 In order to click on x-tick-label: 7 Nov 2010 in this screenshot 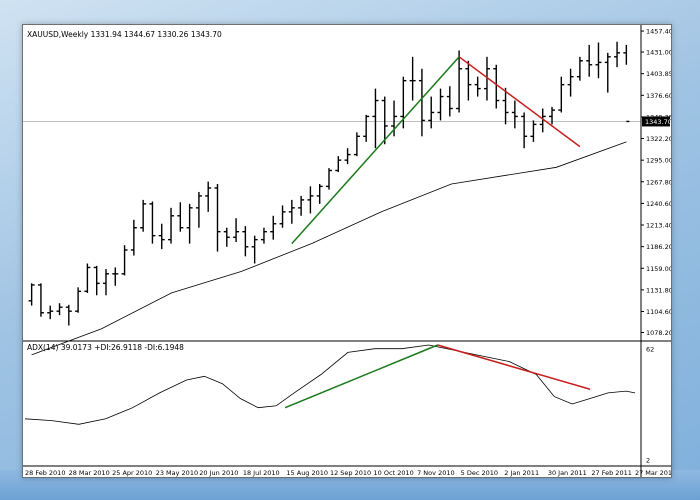, I will do `click(436, 473)`.